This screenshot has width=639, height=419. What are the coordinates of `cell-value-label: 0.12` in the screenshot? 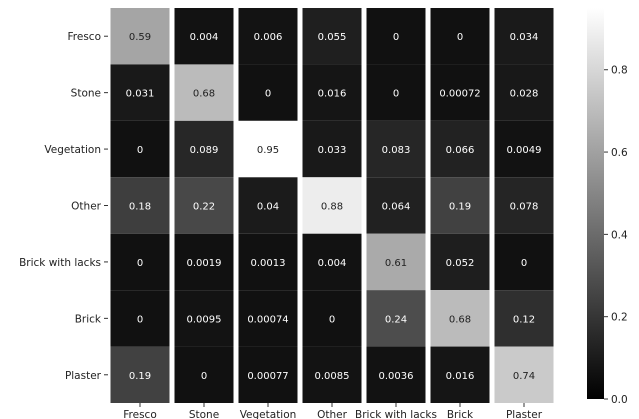 It's located at (524, 319).